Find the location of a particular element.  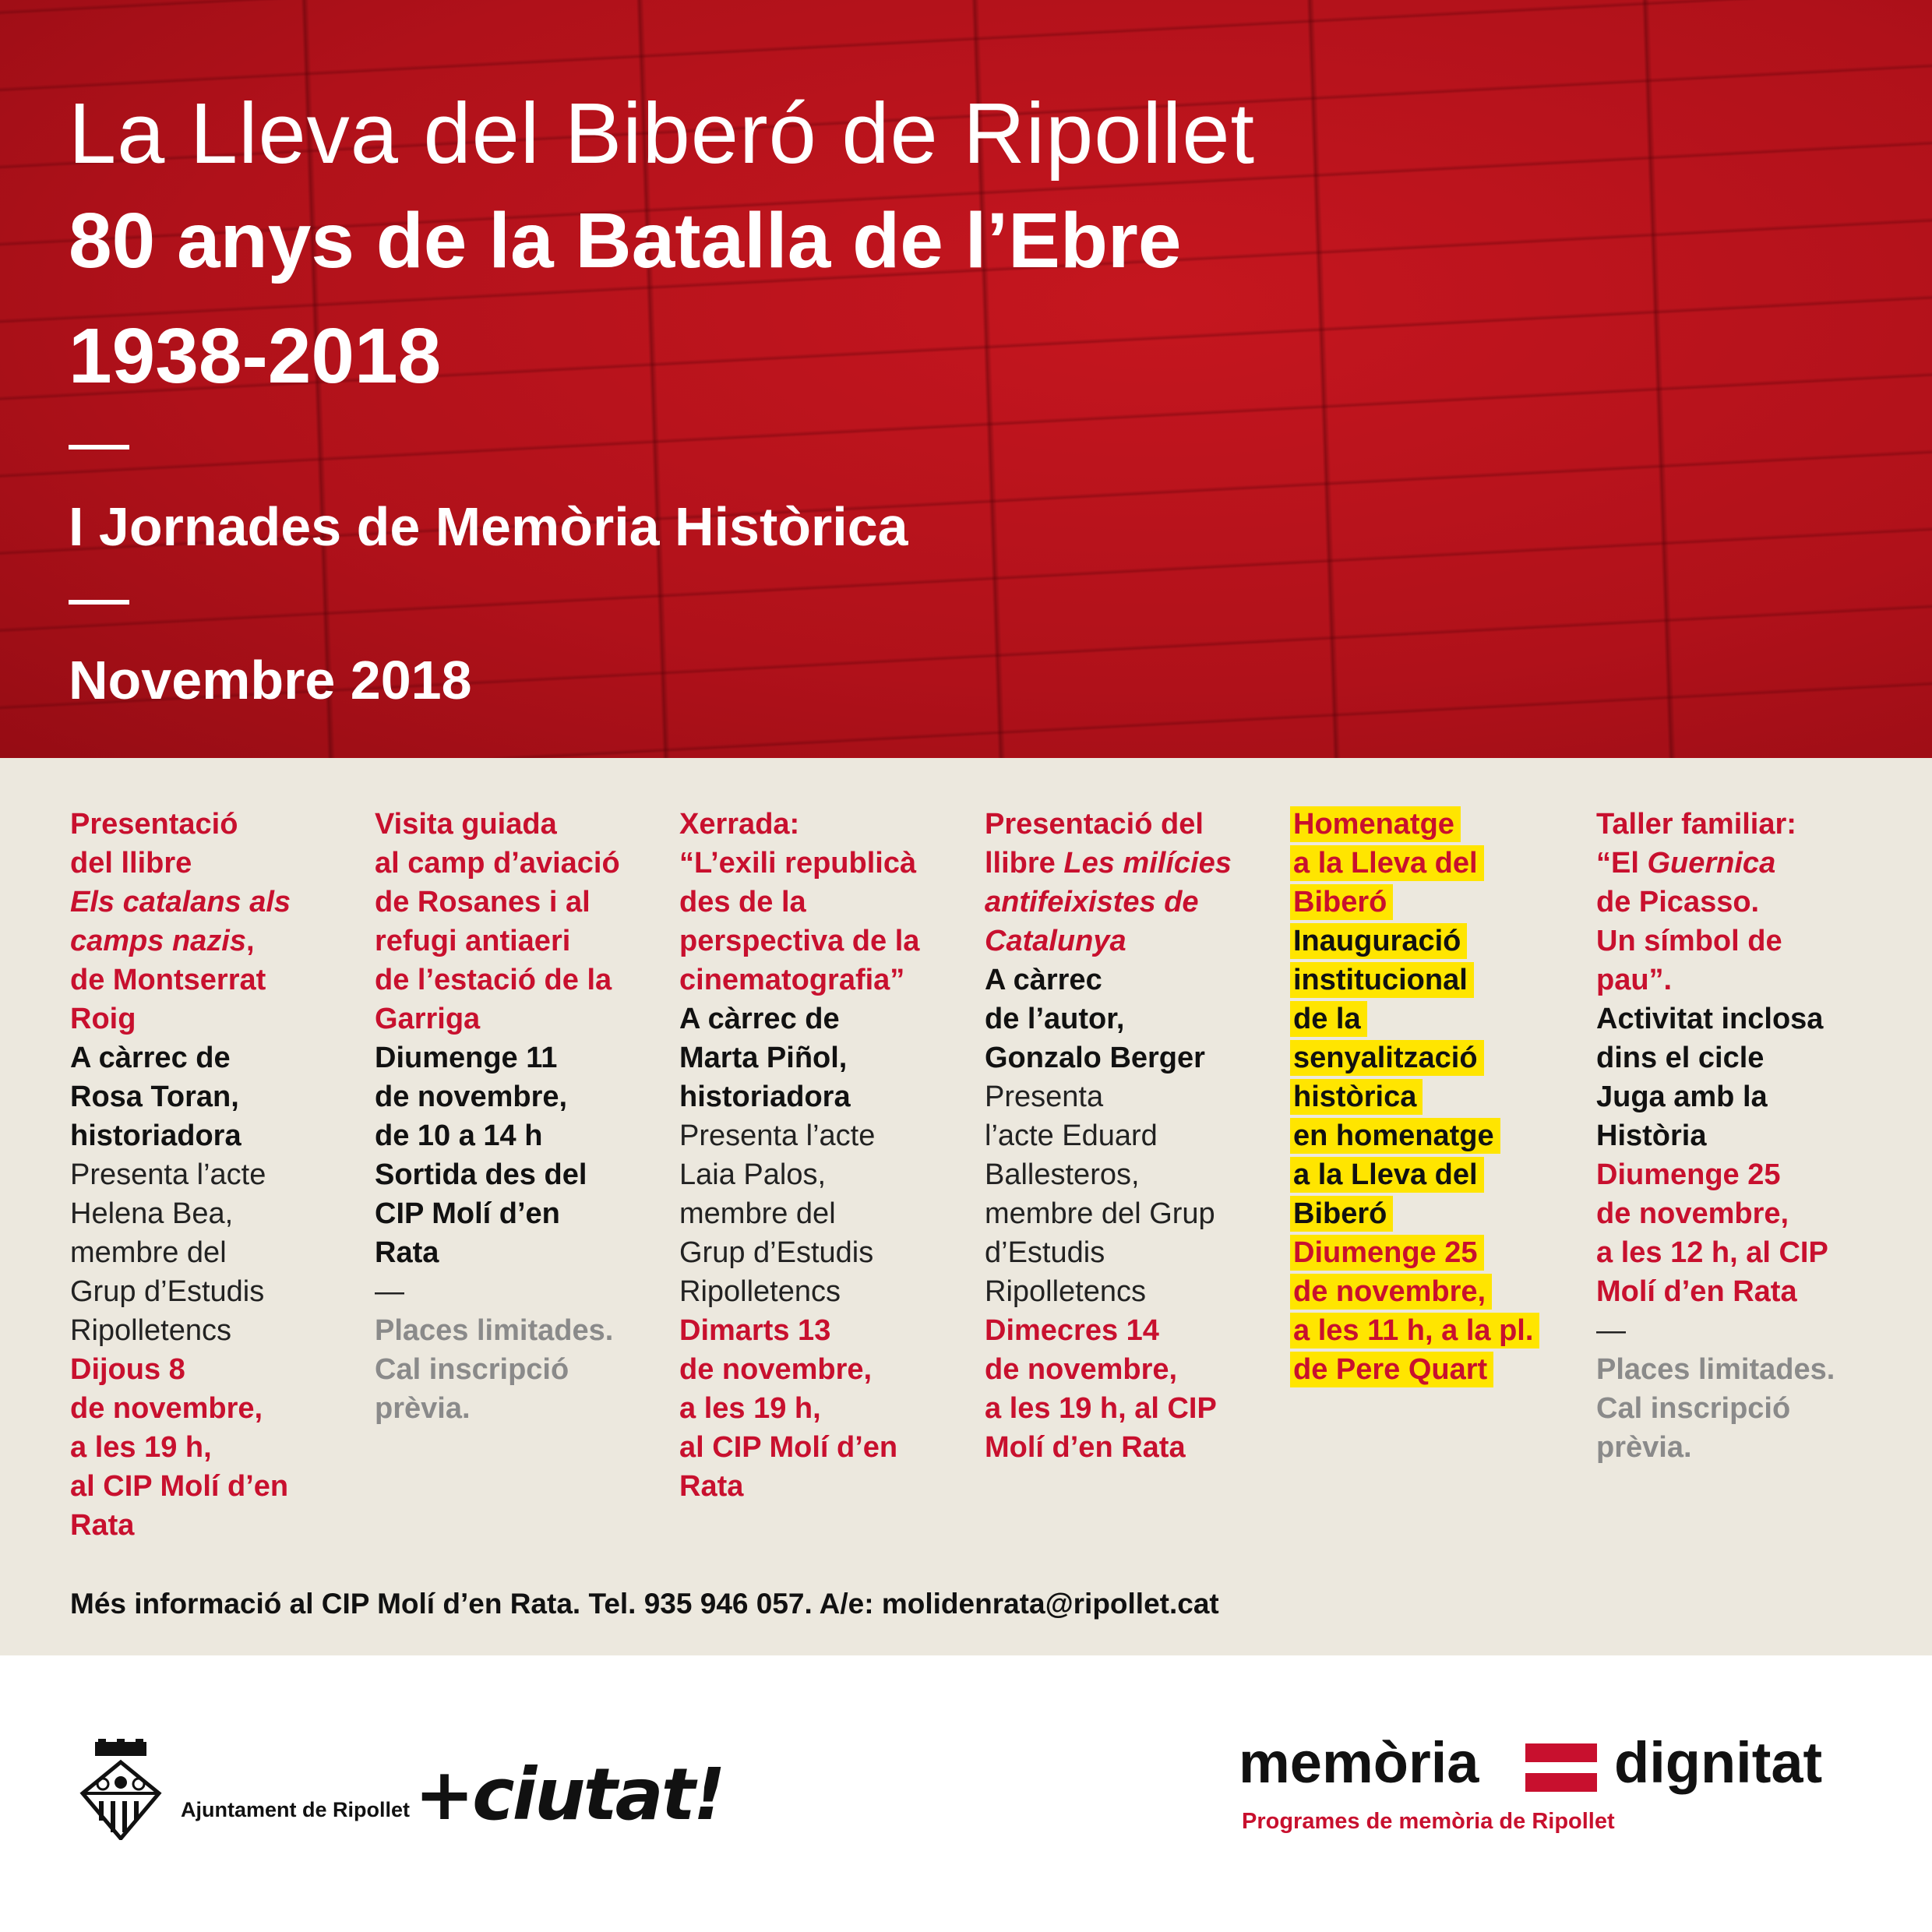

program-text: a la Lleva del is located at coordinates (1387, 1175).